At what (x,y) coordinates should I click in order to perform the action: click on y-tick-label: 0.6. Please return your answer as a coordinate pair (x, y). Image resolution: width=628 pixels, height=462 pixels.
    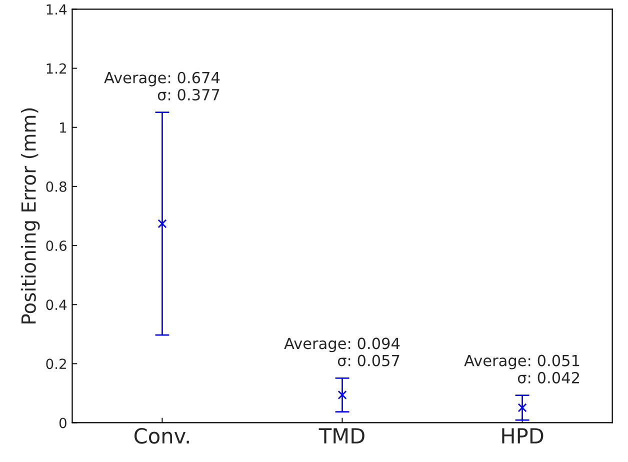
    Looking at the image, I should click on (56, 245).